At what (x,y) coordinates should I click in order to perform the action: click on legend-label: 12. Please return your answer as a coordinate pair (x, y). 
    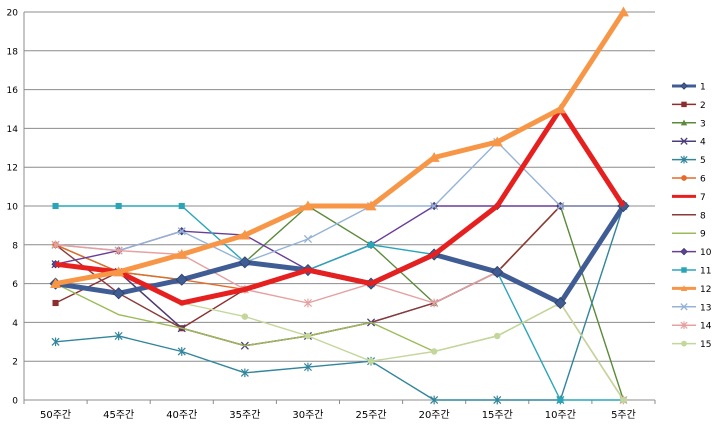
    Looking at the image, I should click on (705, 290).